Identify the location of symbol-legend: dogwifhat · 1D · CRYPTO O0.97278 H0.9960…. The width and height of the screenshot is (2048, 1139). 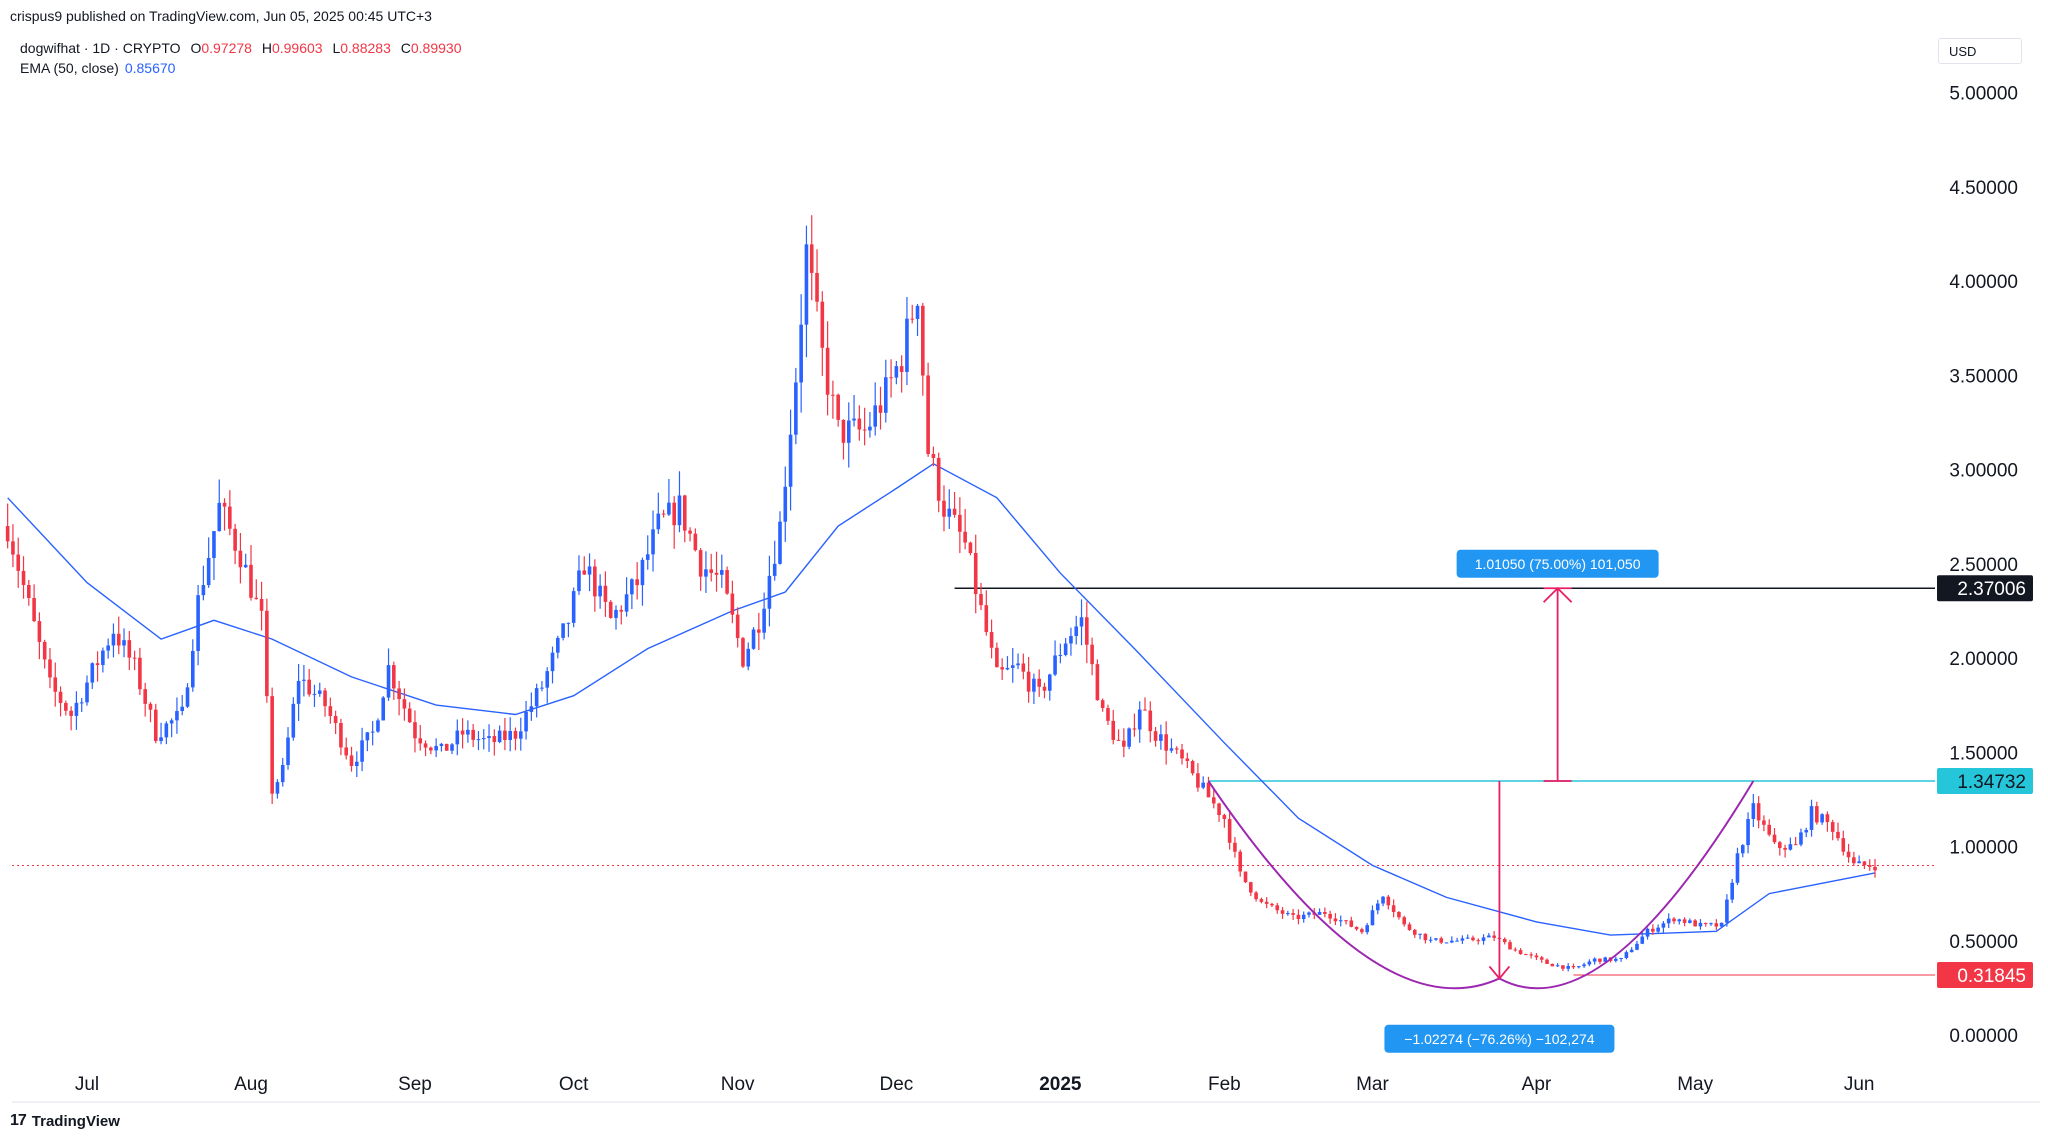
(240, 48).